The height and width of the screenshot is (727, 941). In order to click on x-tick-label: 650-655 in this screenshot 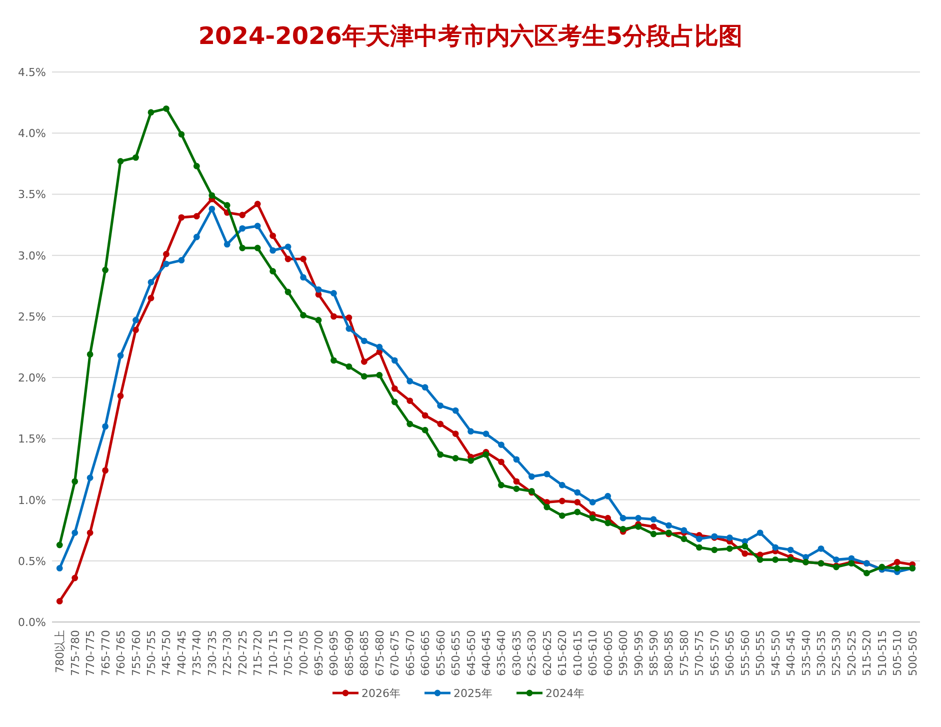, I will do `click(456, 653)`.